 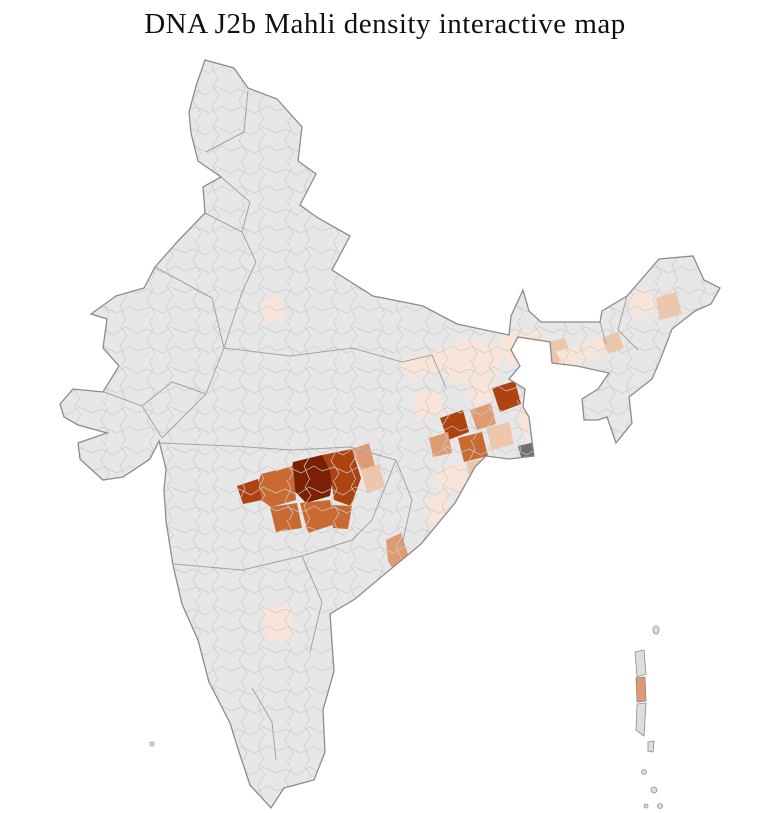 I want to click on island-lakshadweep, so click(x=152, y=744).